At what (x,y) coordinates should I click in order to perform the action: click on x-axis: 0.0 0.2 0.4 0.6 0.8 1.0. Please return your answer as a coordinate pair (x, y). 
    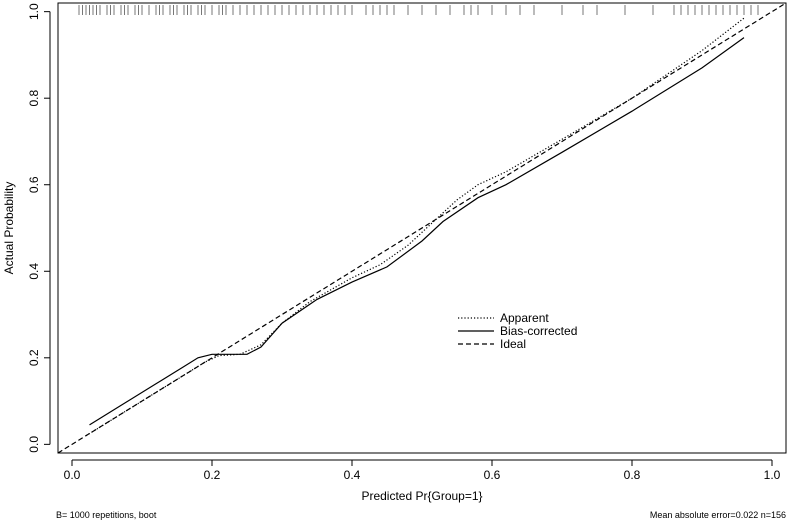
    Looking at the image, I should click on (422, 470).